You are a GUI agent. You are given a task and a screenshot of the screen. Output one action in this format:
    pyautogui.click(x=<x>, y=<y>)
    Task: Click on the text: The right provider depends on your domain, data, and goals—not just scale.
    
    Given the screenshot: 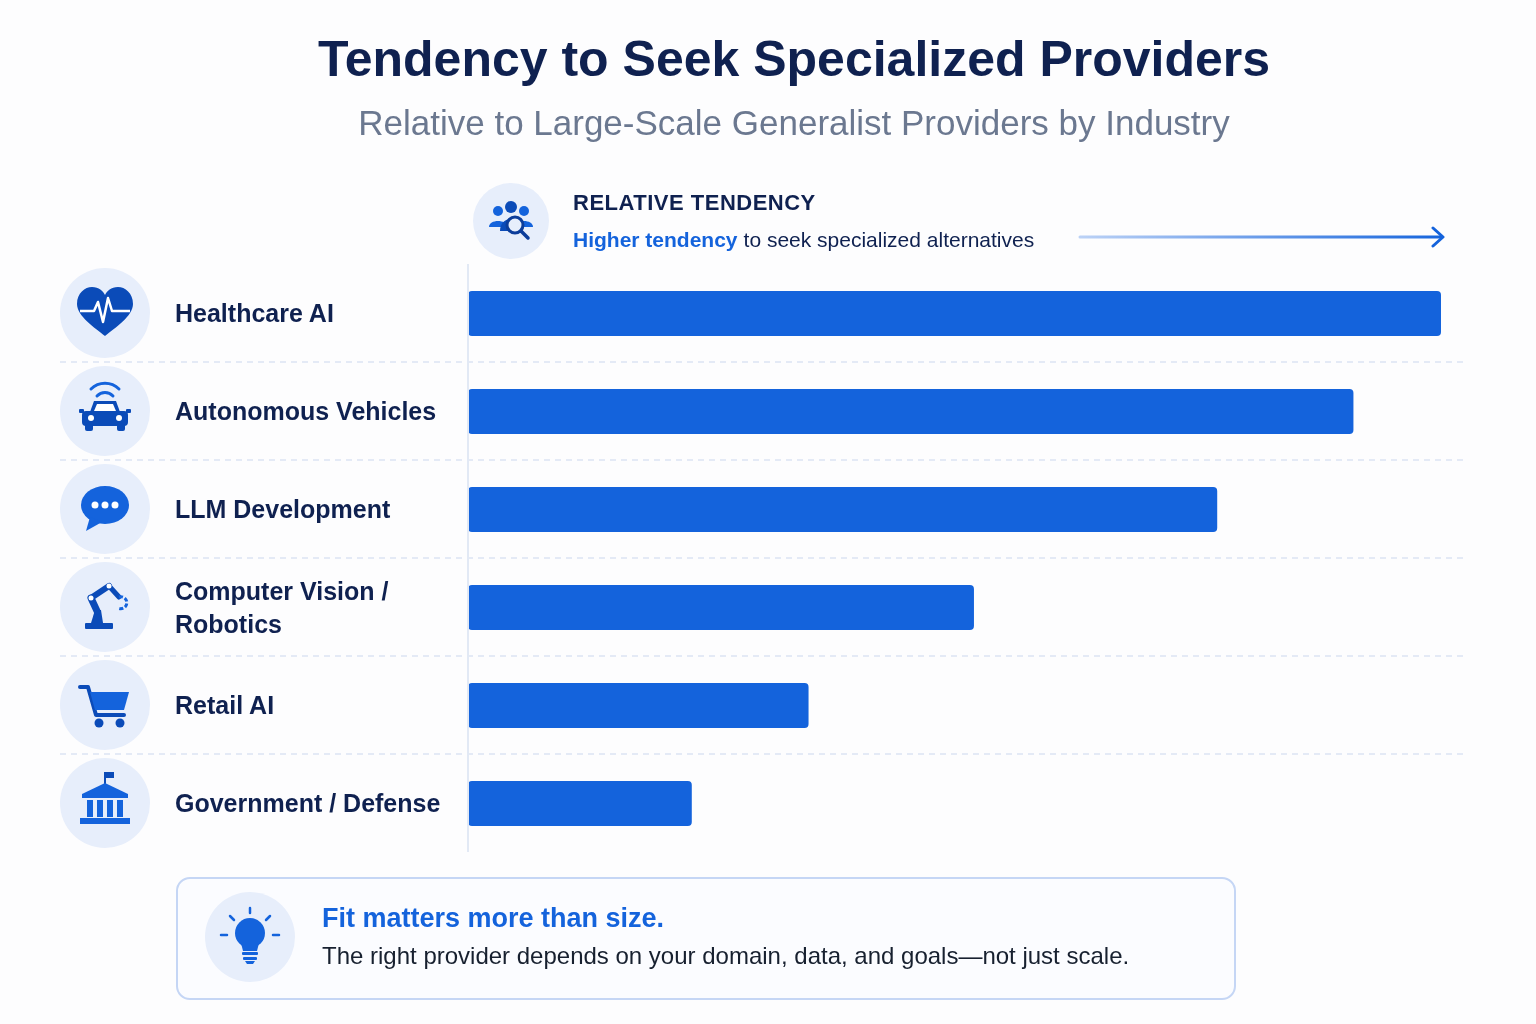 What is the action you would take?
    pyautogui.click(x=726, y=956)
    